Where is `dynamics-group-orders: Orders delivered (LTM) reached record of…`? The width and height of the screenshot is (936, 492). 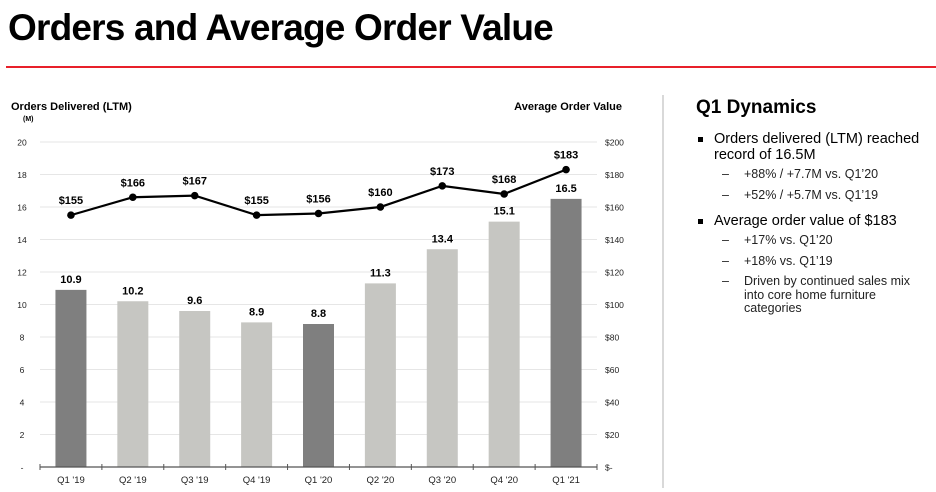
dynamics-group-orders: Orders delivered (LTM) reached record of… is located at coordinates (816, 166).